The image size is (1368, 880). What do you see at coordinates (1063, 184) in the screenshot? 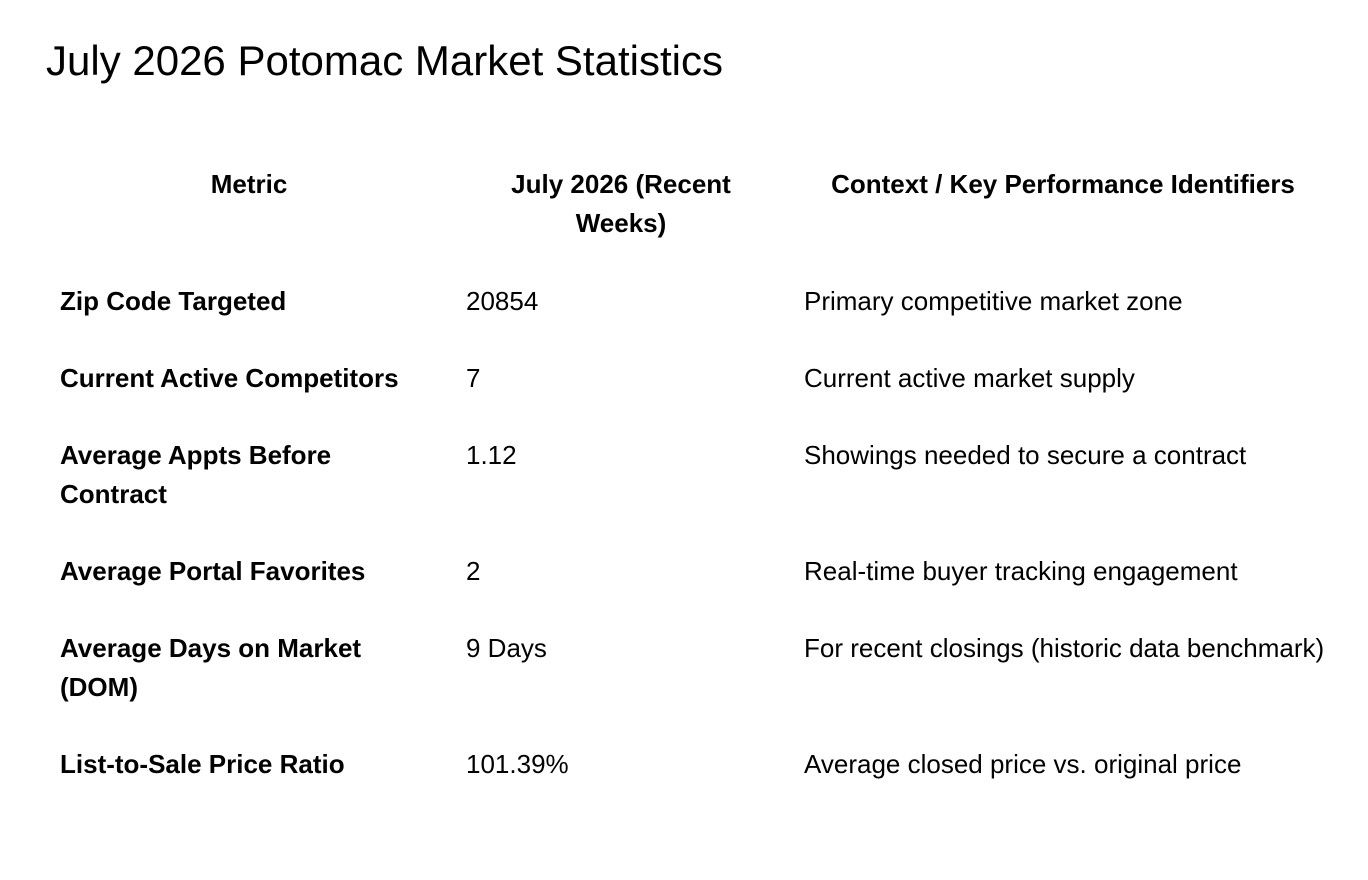
I see `column-header-context: Context / Key Performance Identifiers` at bounding box center [1063, 184].